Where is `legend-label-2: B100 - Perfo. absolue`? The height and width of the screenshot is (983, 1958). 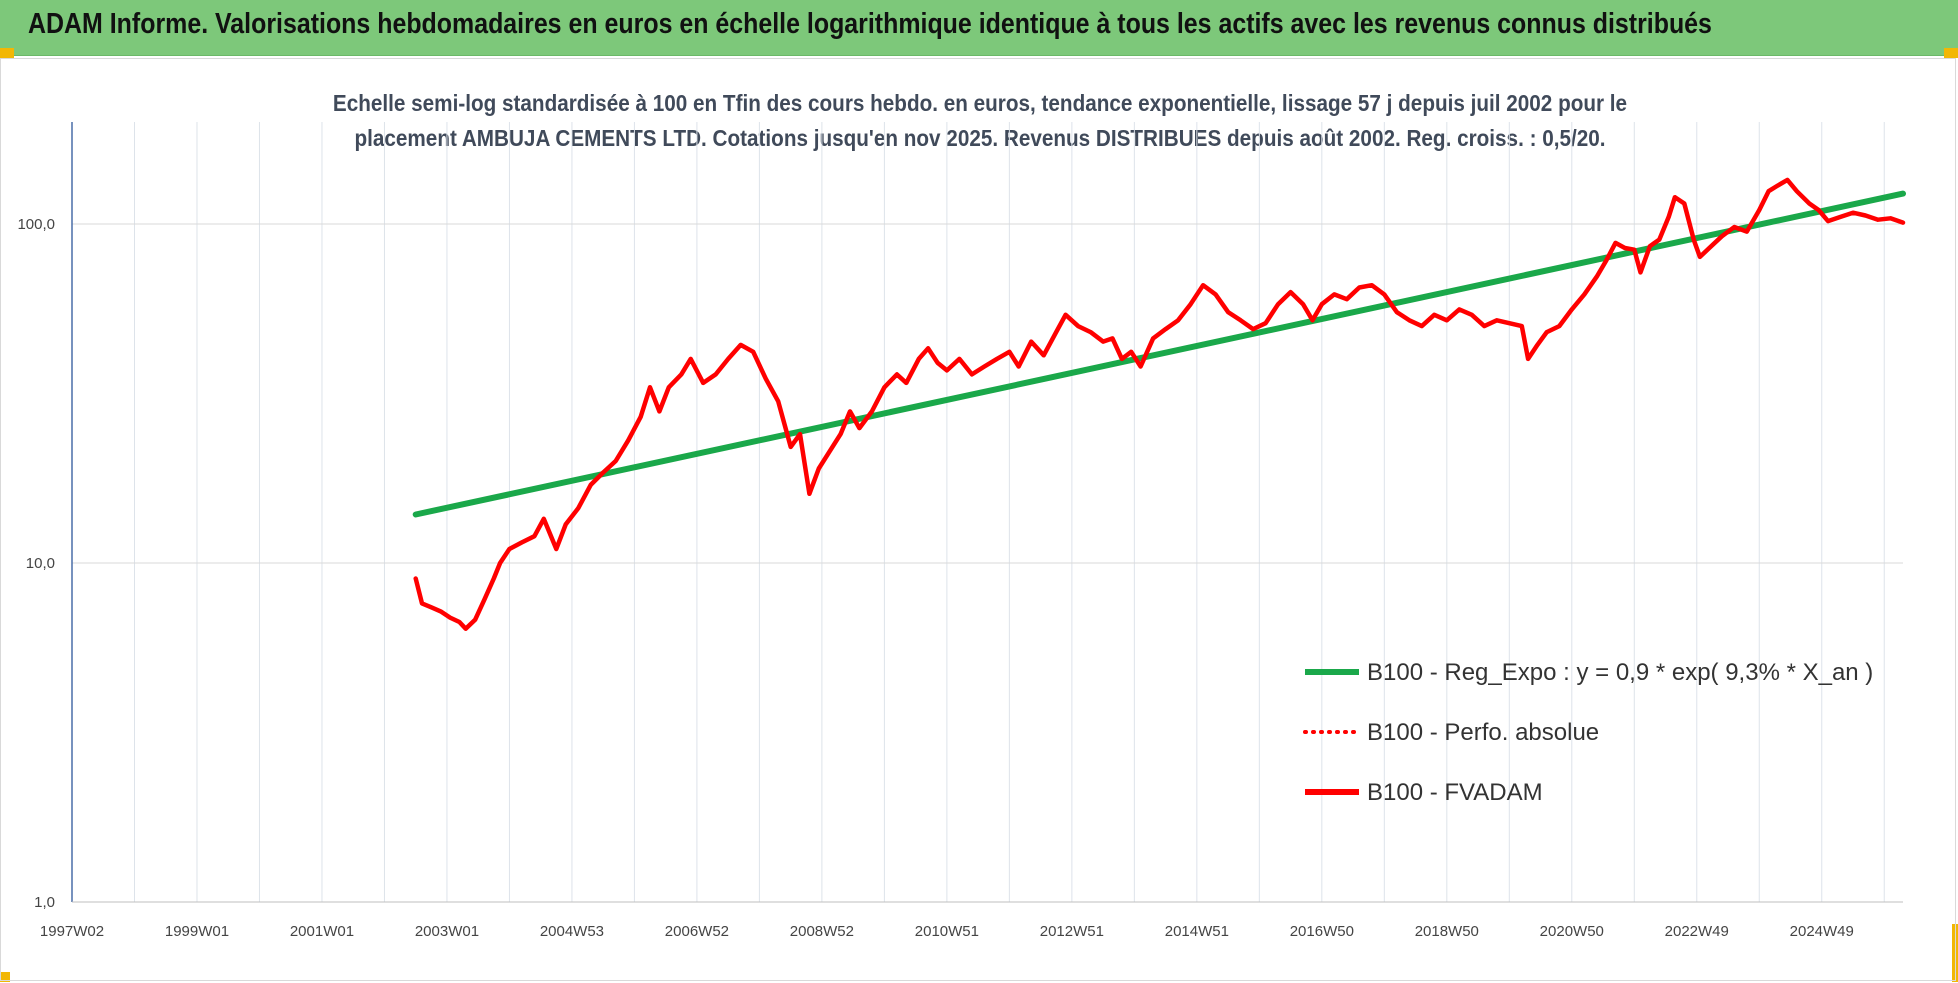 legend-label-2: B100 - Perfo. absolue is located at coordinates (1483, 732).